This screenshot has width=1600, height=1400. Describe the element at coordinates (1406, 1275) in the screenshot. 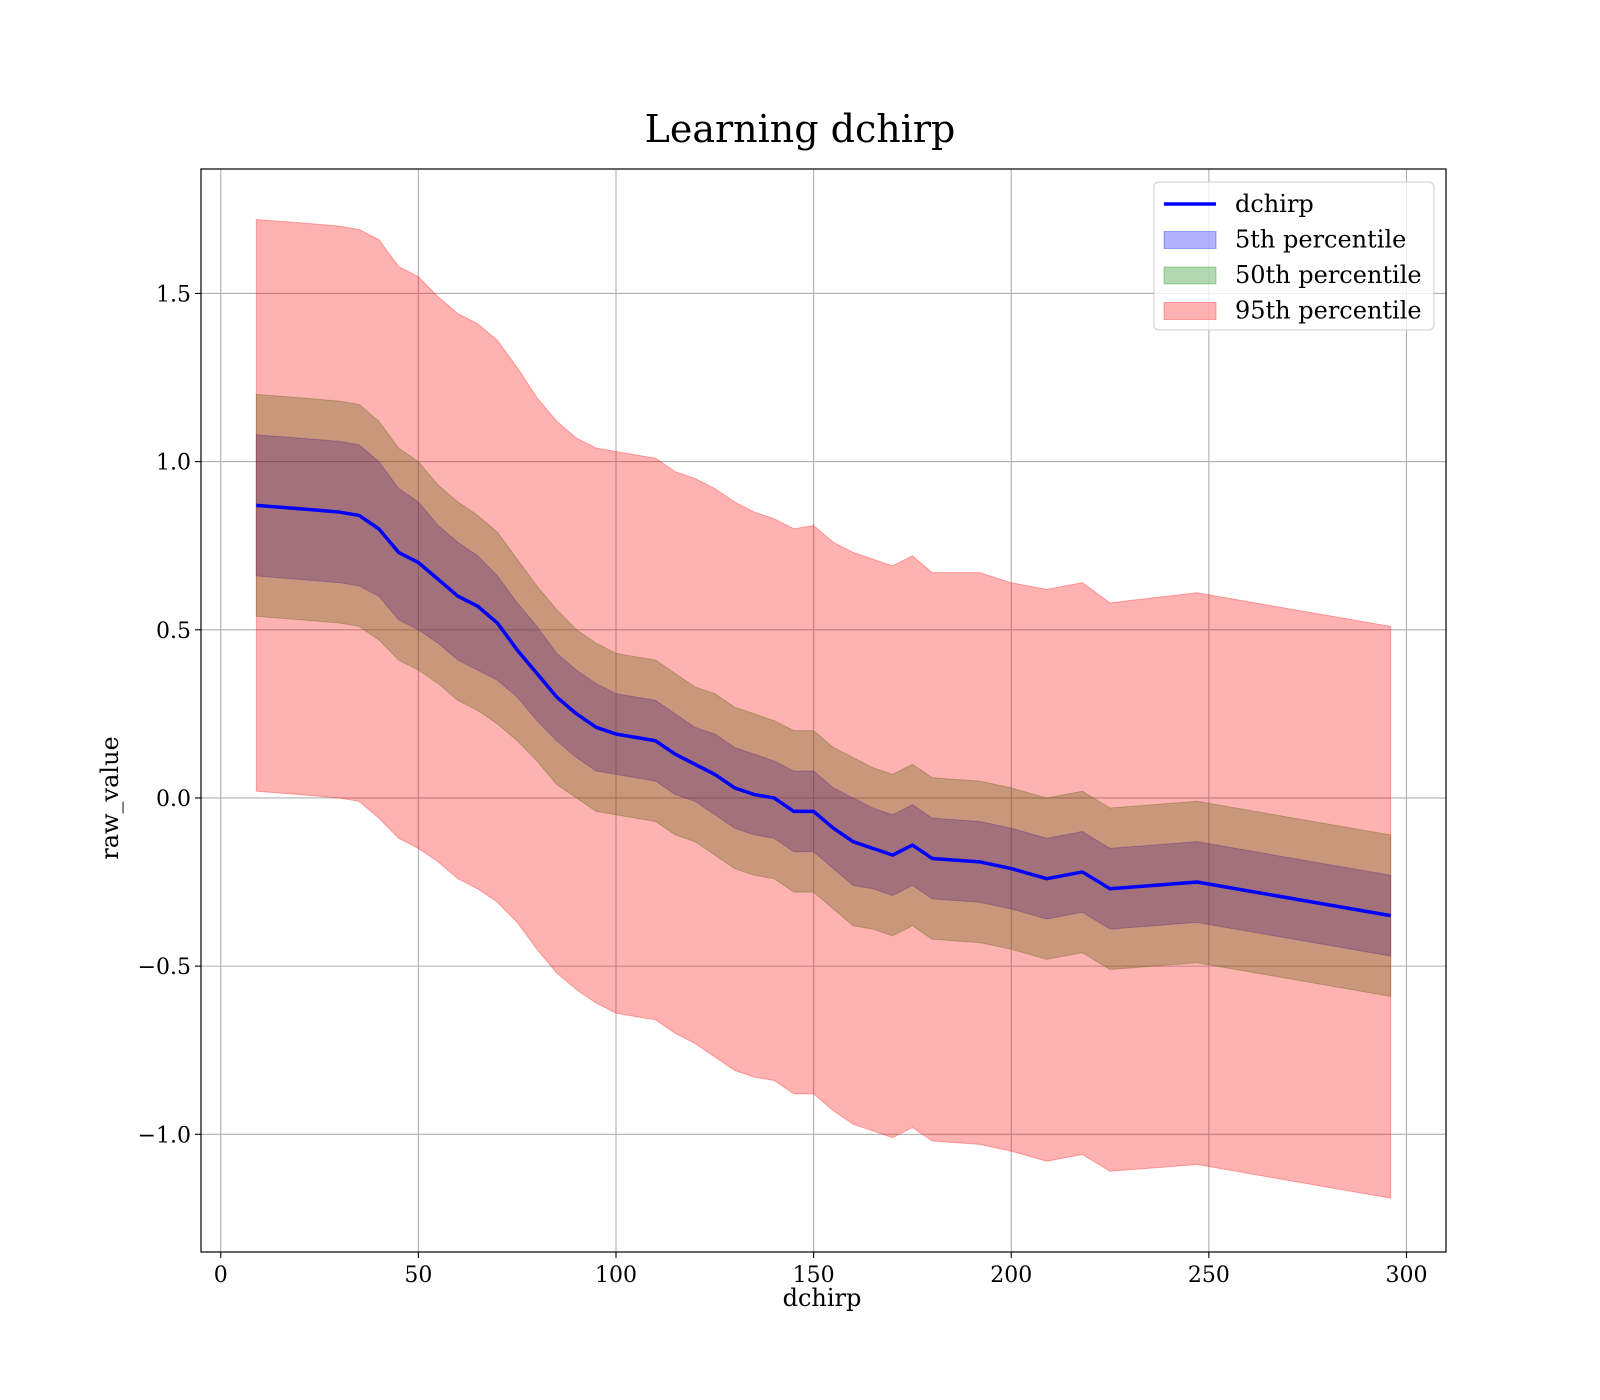

I see `x-tick-label: 300` at that location.